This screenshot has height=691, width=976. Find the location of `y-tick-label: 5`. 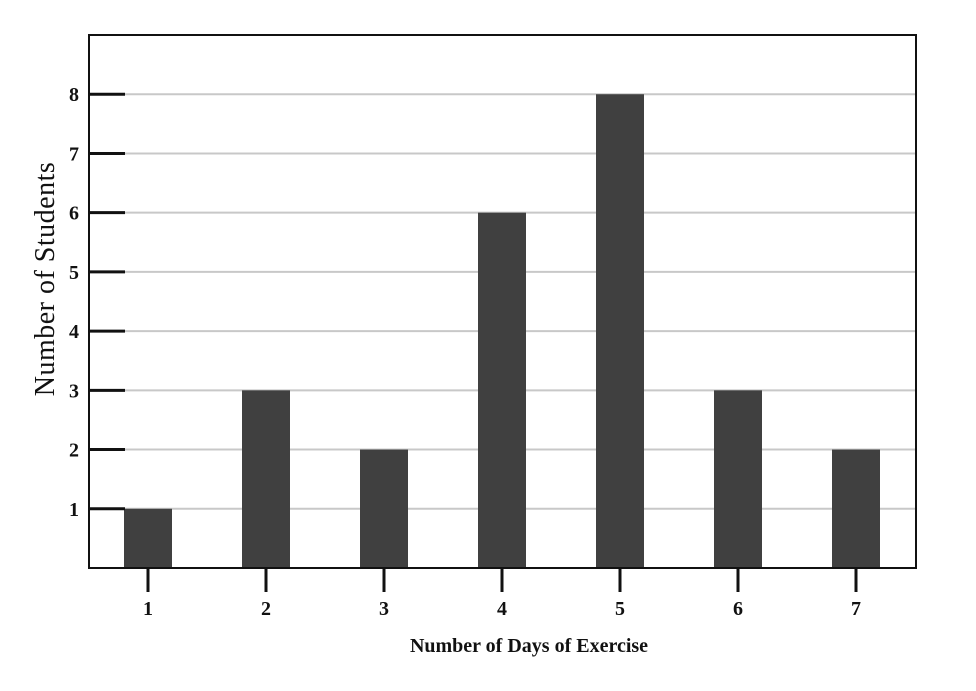

y-tick-label: 5 is located at coordinates (74, 273).